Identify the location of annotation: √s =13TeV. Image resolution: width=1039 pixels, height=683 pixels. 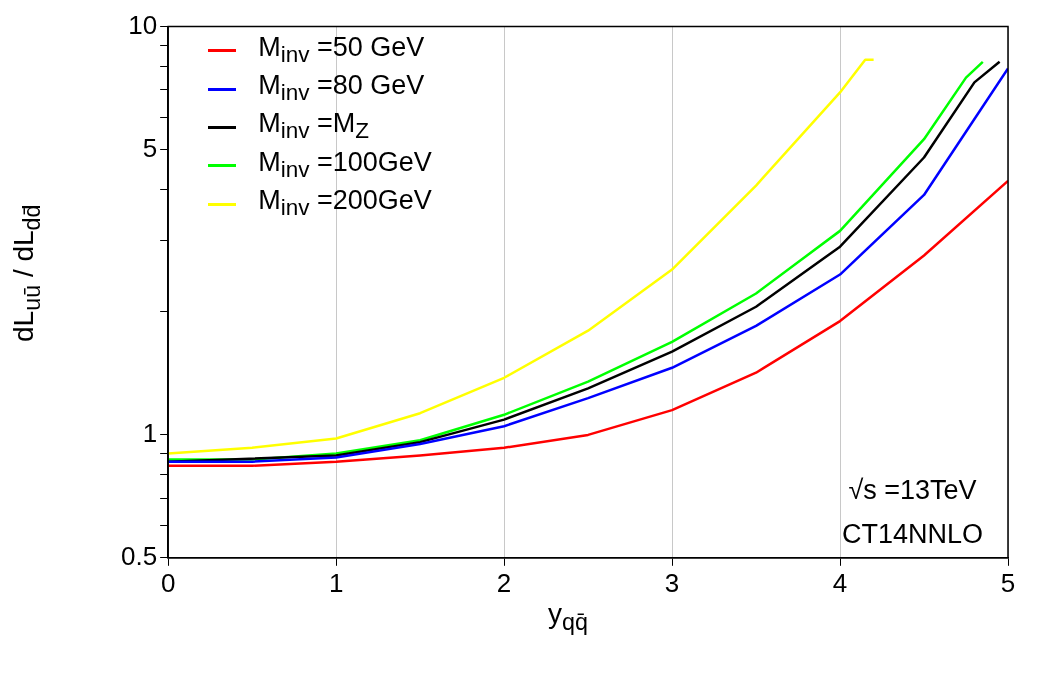
(912, 490).